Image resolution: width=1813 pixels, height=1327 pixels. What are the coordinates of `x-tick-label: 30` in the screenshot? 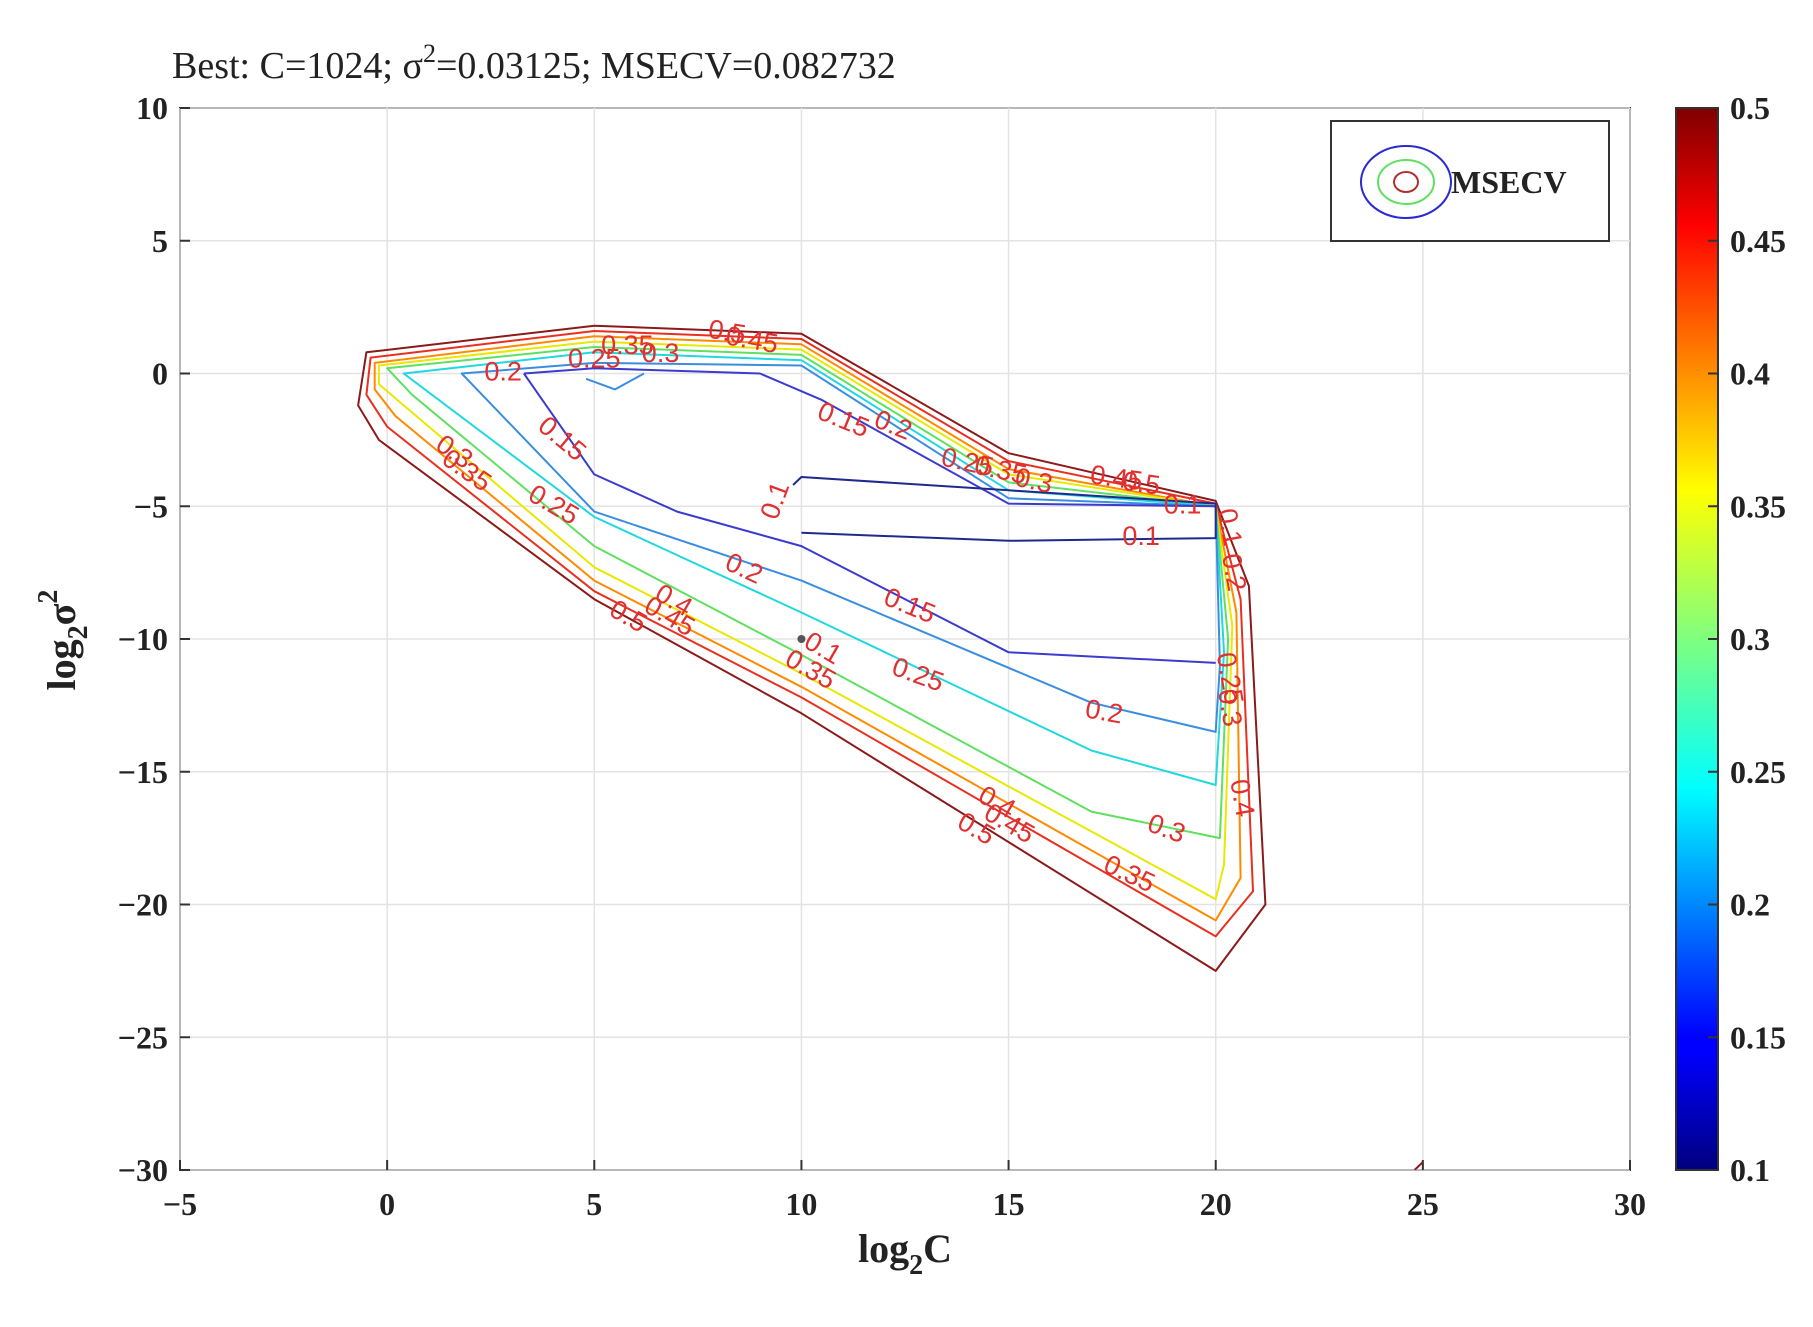 It's located at (1630, 1204).